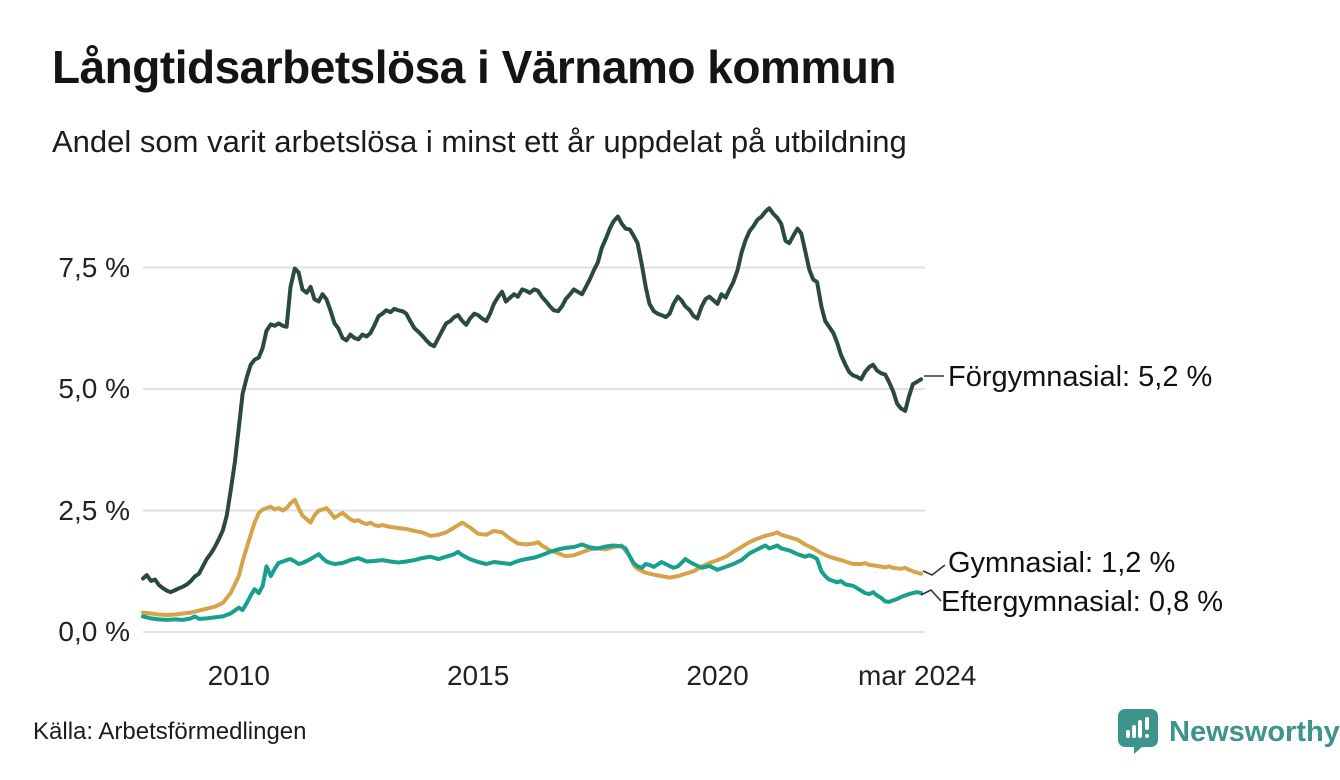 Image resolution: width=1340 pixels, height=780 pixels. Describe the element at coordinates (474, 67) in the screenshot. I see `page-title: Långtidsarbetslösa i Värnamo kommun` at that location.